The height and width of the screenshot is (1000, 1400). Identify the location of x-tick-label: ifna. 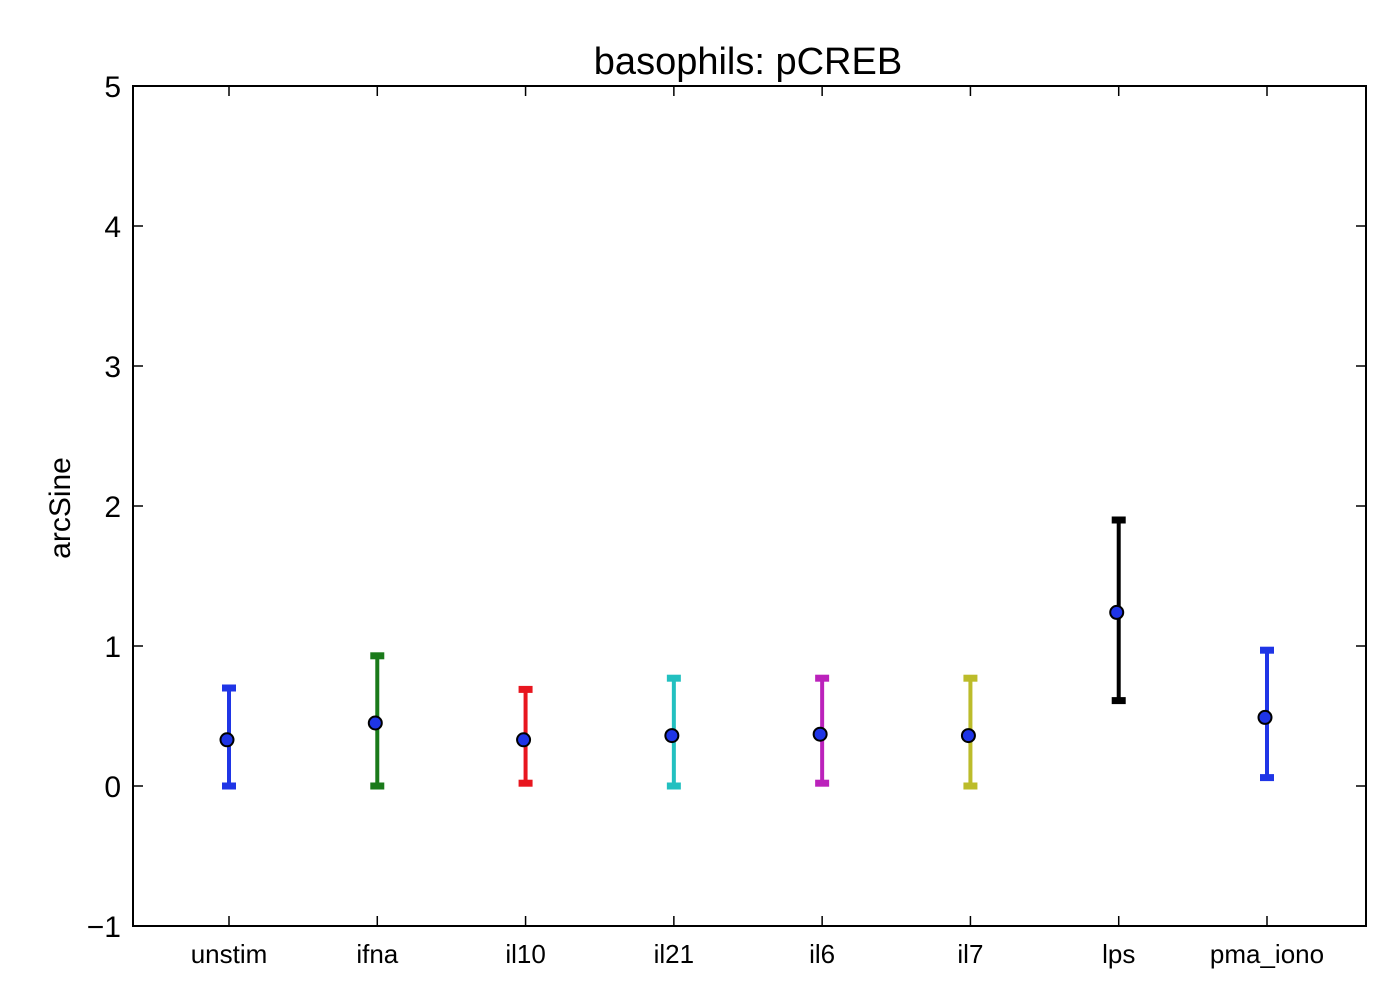
(377, 954).